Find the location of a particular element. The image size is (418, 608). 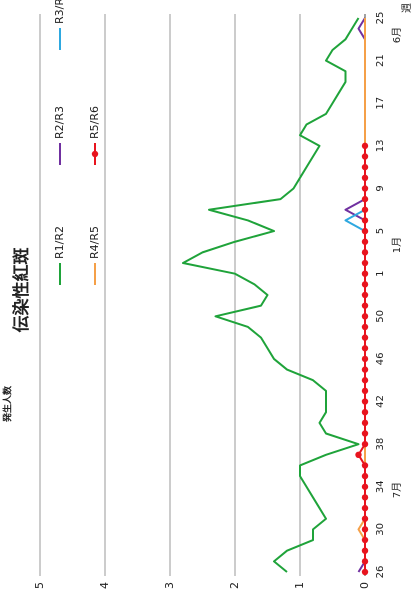

legend-label: R3/R4 is located at coordinates (59, 12).